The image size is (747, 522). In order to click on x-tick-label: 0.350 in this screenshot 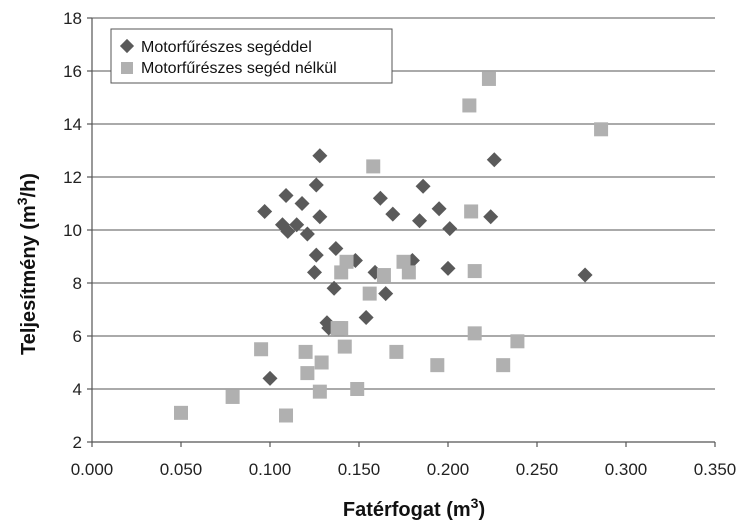, I will do `click(715, 469)`.